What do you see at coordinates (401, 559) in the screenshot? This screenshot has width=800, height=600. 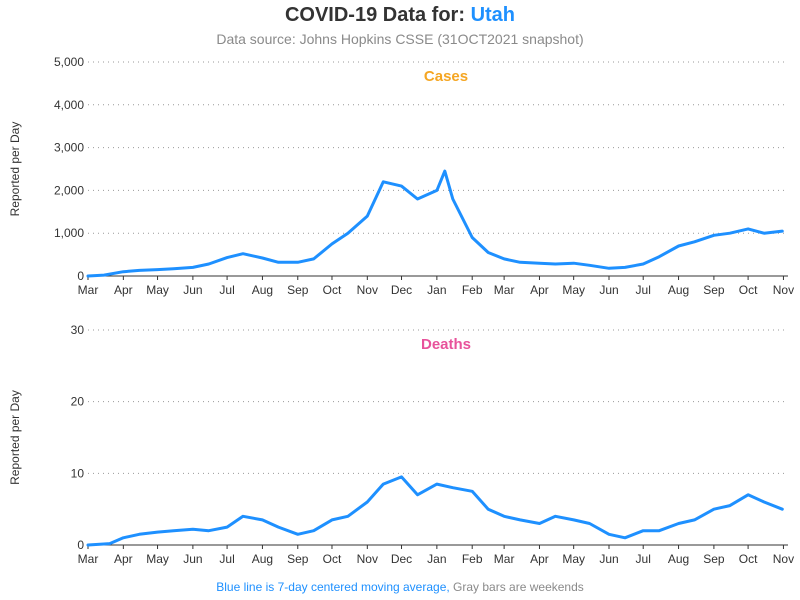 I see `deaths-xtick-label: Dec` at bounding box center [401, 559].